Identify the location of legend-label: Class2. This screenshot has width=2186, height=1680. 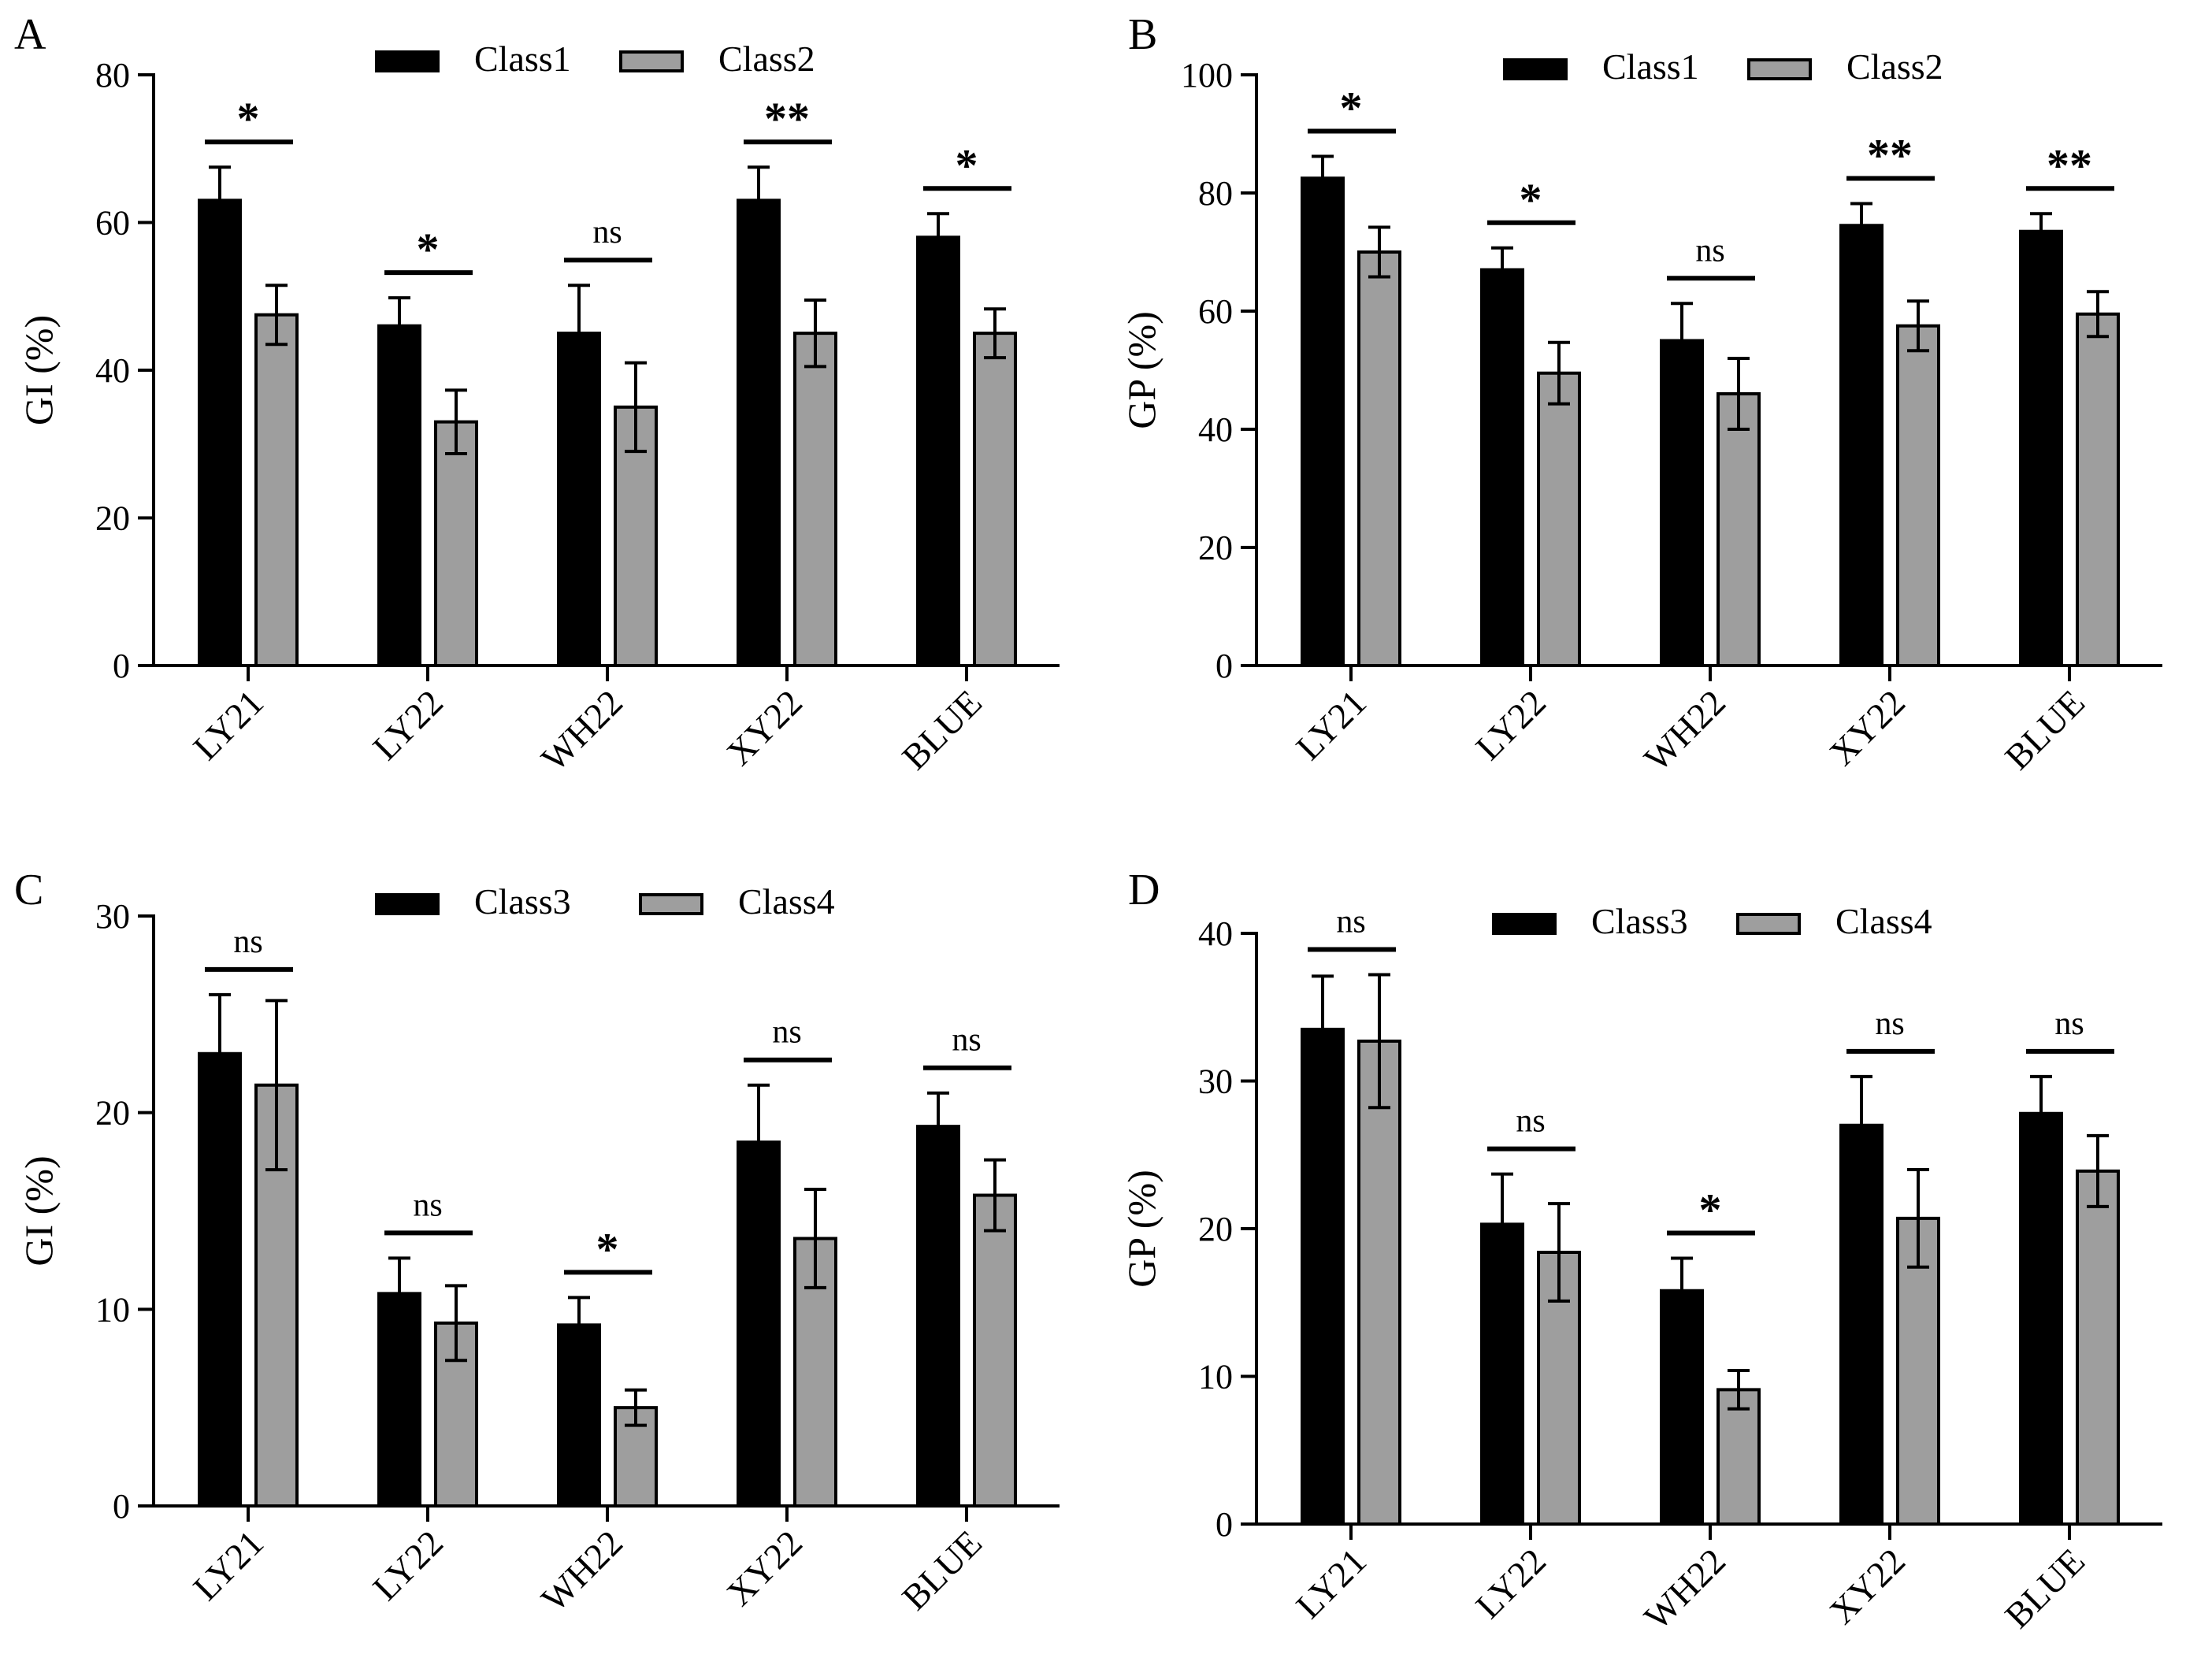
(766, 59).